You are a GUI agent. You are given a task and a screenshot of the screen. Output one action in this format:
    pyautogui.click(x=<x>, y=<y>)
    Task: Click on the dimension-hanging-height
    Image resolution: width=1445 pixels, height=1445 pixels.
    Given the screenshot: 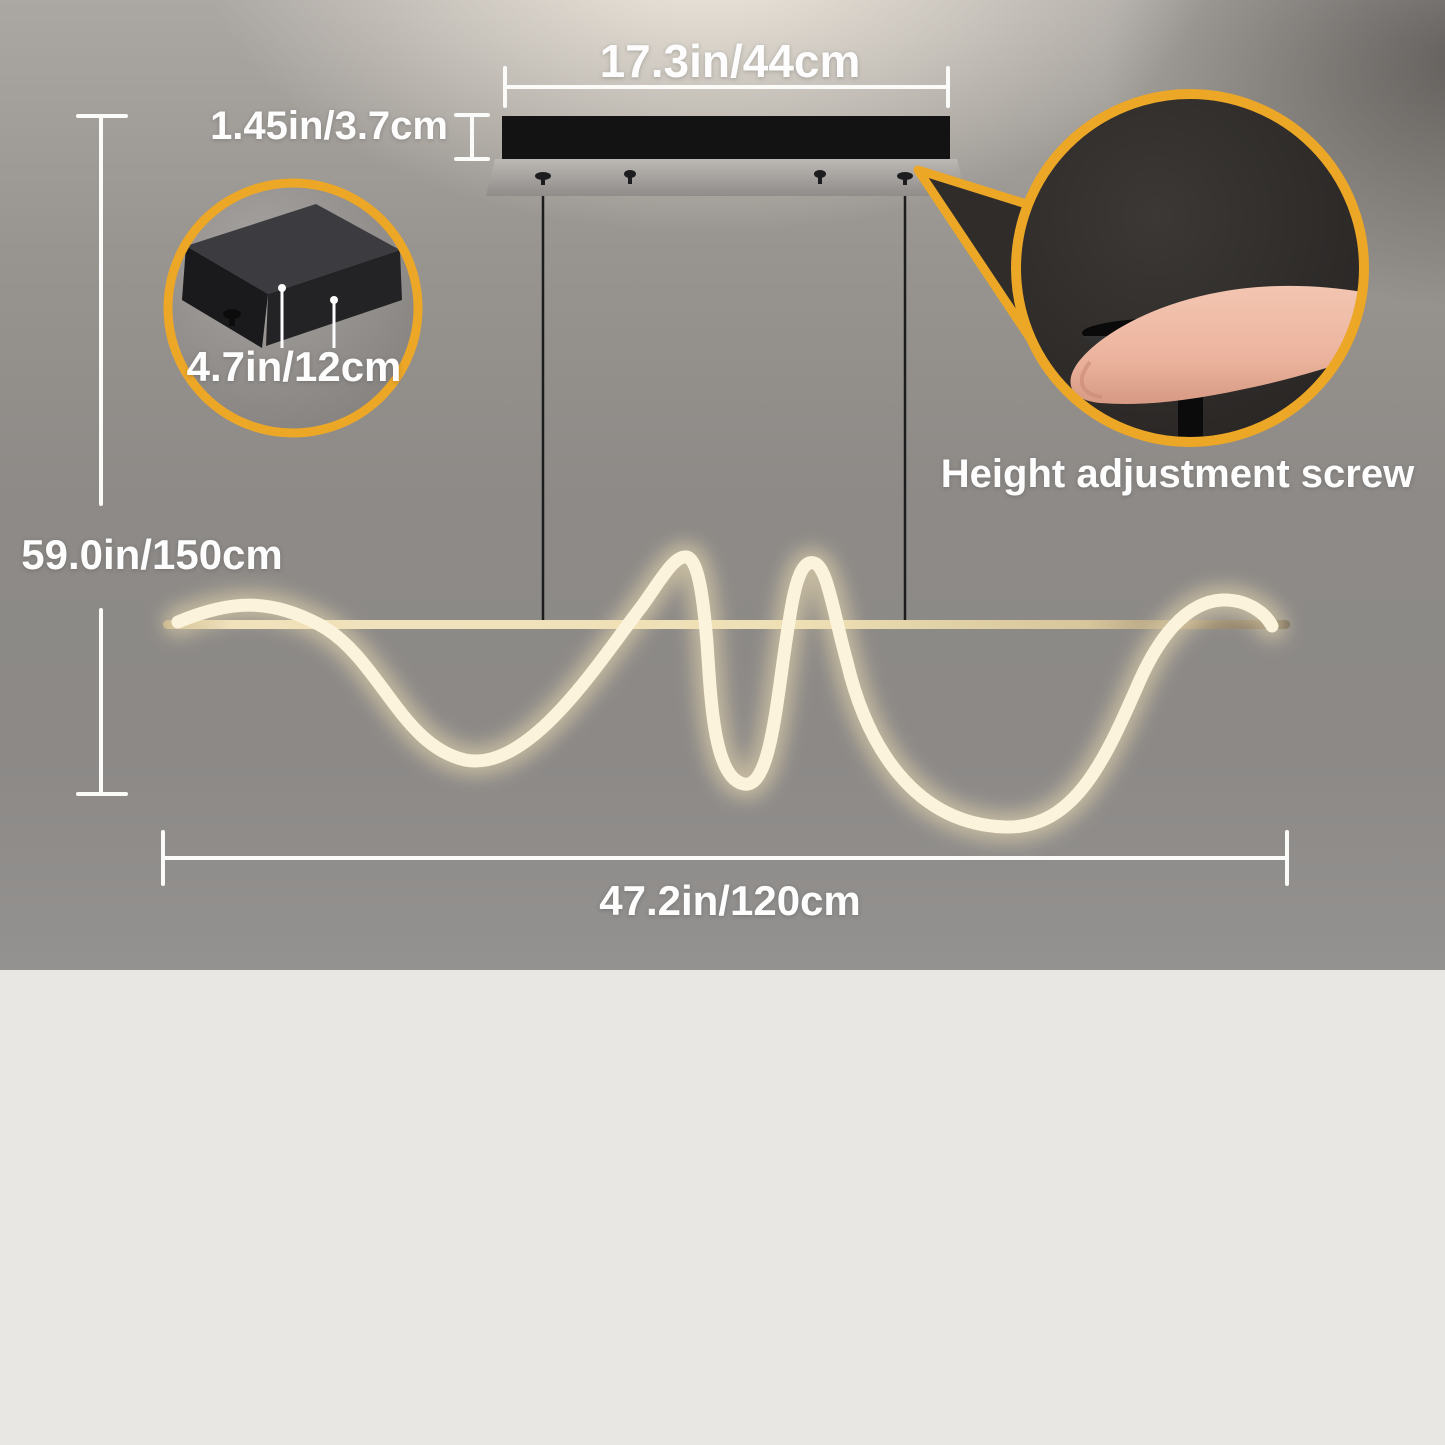 What is the action you would take?
    pyautogui.click(x=102, y=455)
    